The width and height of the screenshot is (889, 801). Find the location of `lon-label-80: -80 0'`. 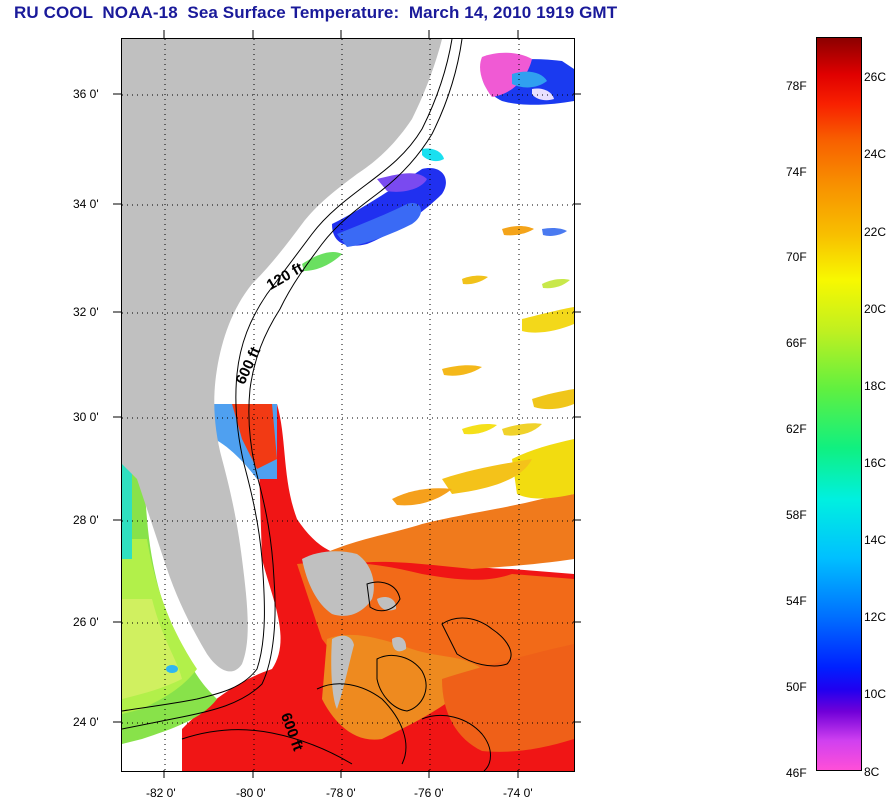

lon-label-80: -80 0' is located at coordinates (251, 793).